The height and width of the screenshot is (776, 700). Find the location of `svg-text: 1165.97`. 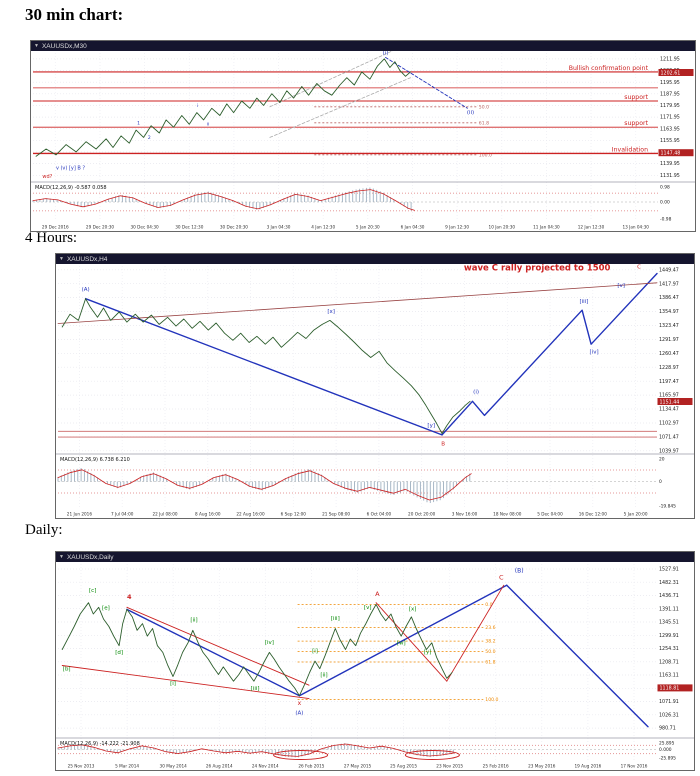

svg-text: 1165.97 is located at coordinates (669, 396).